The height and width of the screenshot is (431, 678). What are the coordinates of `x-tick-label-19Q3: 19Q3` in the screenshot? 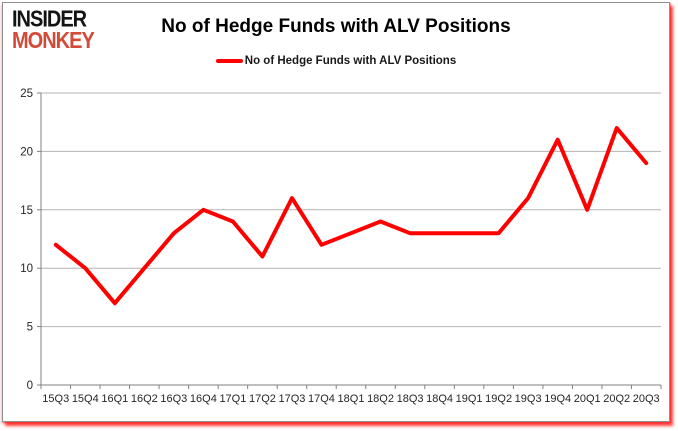 It's located at (528, 399).